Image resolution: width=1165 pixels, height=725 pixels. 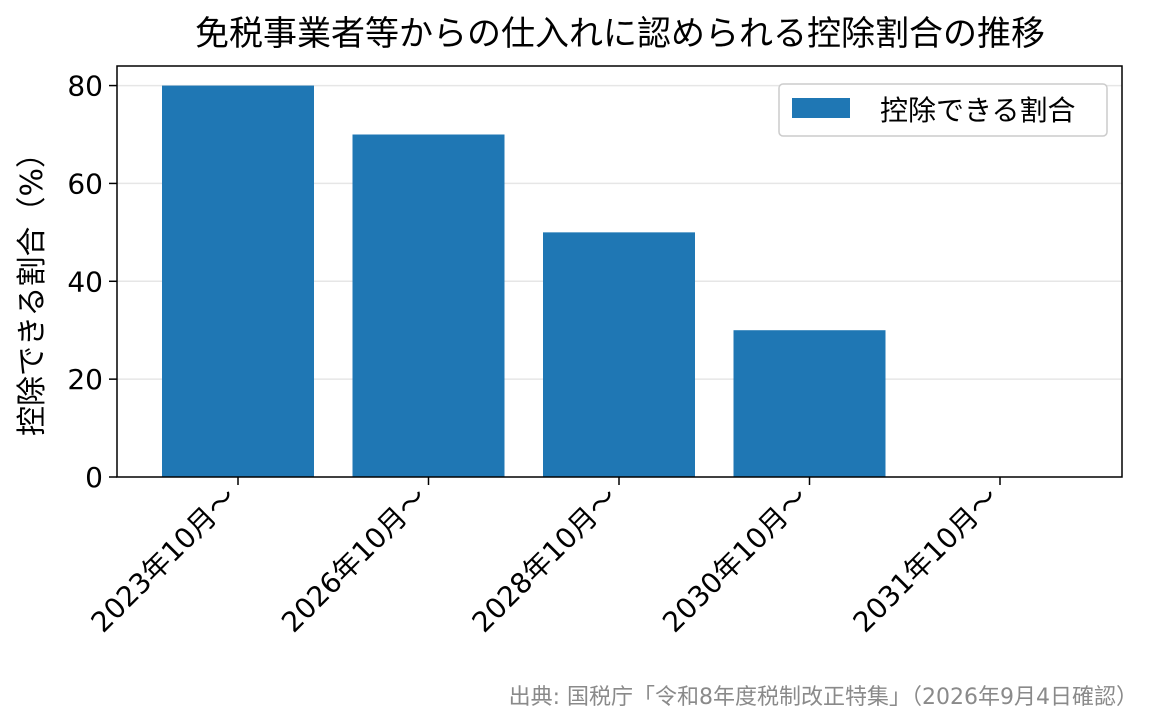 What do you see at coordinates (32, 287) in the screenshot?
I see `y-axis-label: 控除できる割合（%）` at bounding box center [32, 287].